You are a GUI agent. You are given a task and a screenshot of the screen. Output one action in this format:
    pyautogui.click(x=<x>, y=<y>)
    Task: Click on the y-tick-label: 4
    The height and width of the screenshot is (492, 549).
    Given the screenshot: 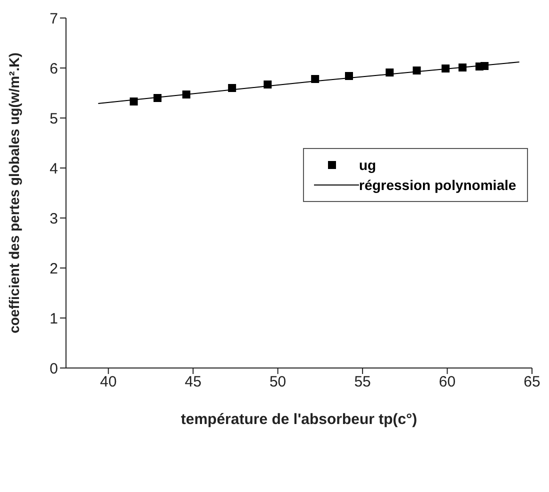 What is the action you would take?
    pyautogui.click(x=54, y=169)
    